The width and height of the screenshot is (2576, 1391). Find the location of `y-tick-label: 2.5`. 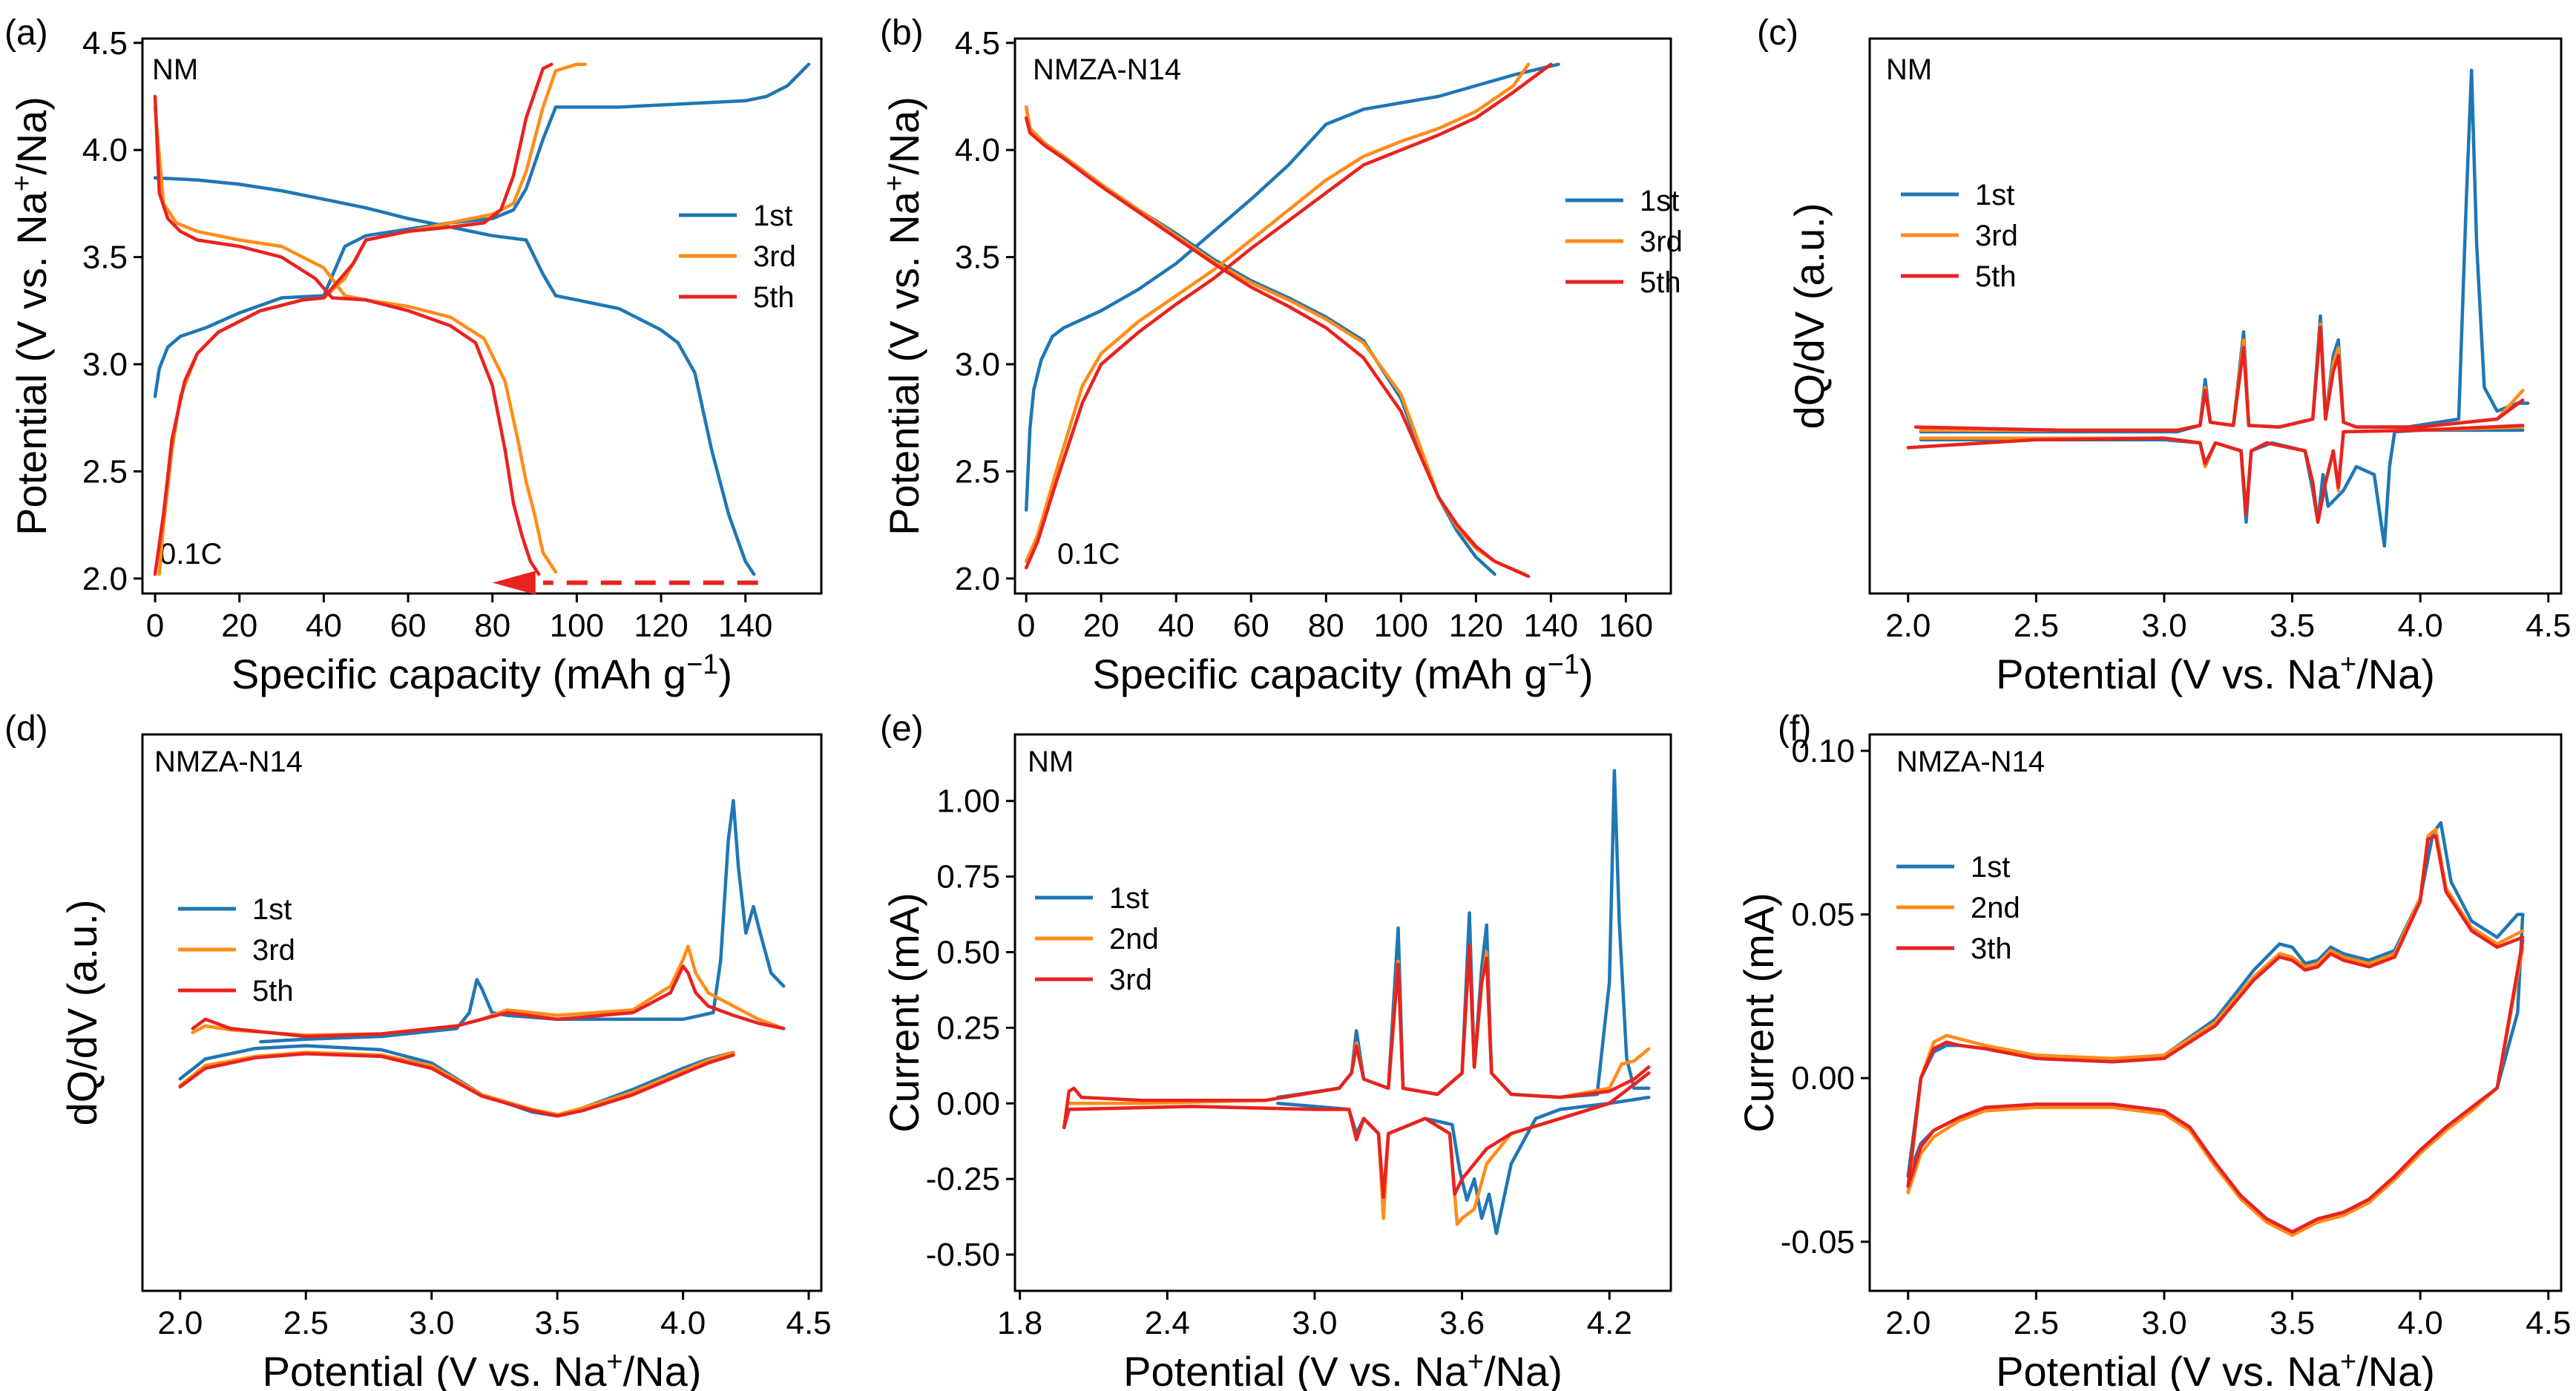

y-tick-label: 2.5 is located at coordinates (105, 472).